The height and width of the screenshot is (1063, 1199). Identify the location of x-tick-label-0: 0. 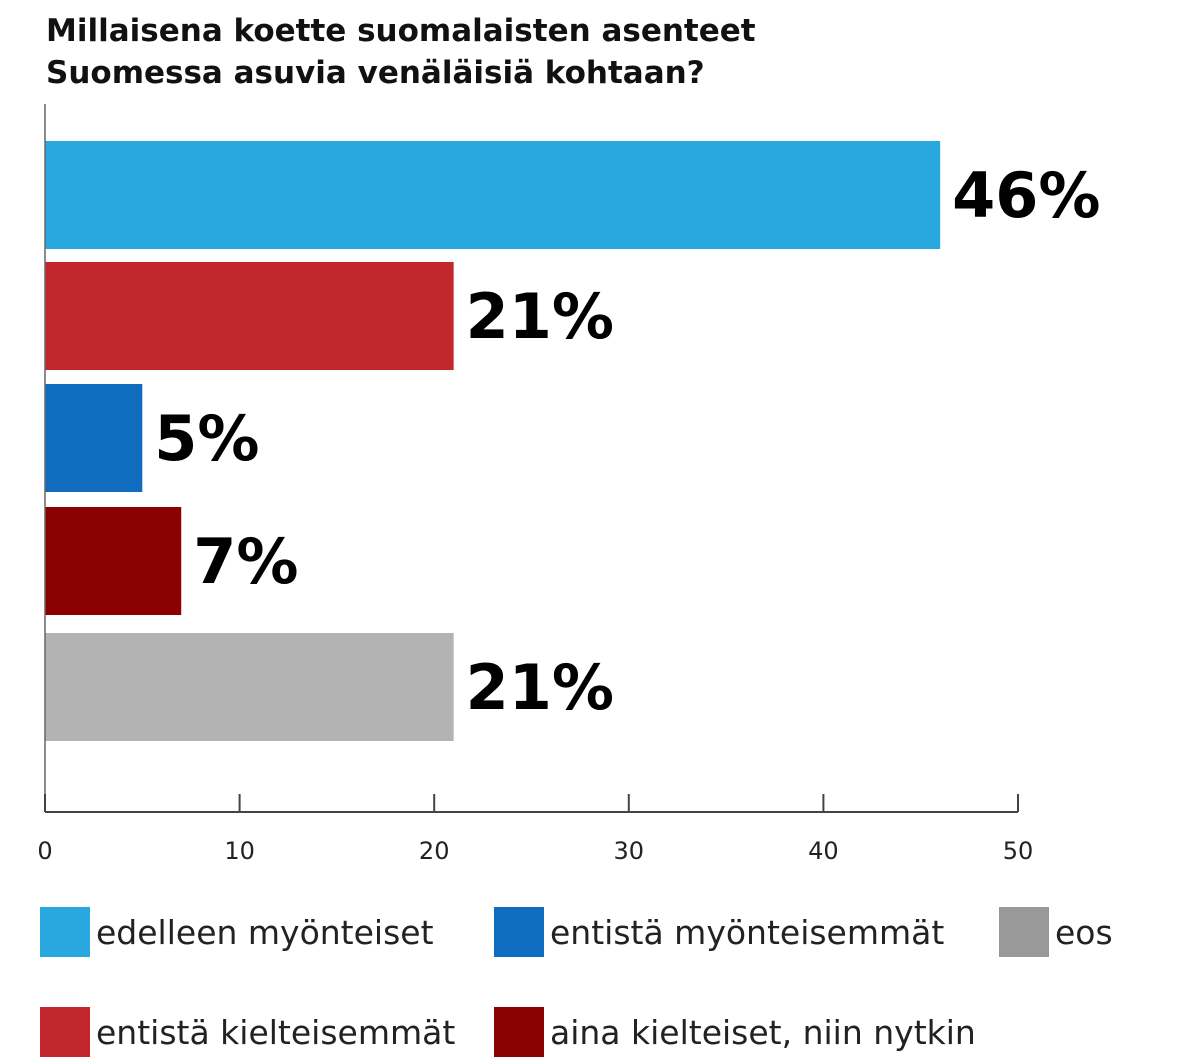
(44, 851).